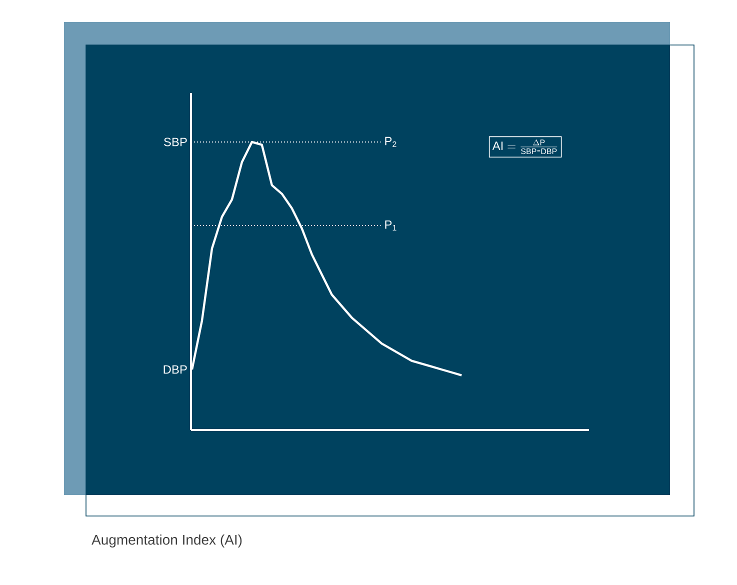  Describe the element at coordinates (525, 146) in the screenshot. I see `text: $\mathrm{AI}=\frac{\Delta \mathrm{P}}{\mathrm{SBP\mbox{-}DBP}}$` at that location.